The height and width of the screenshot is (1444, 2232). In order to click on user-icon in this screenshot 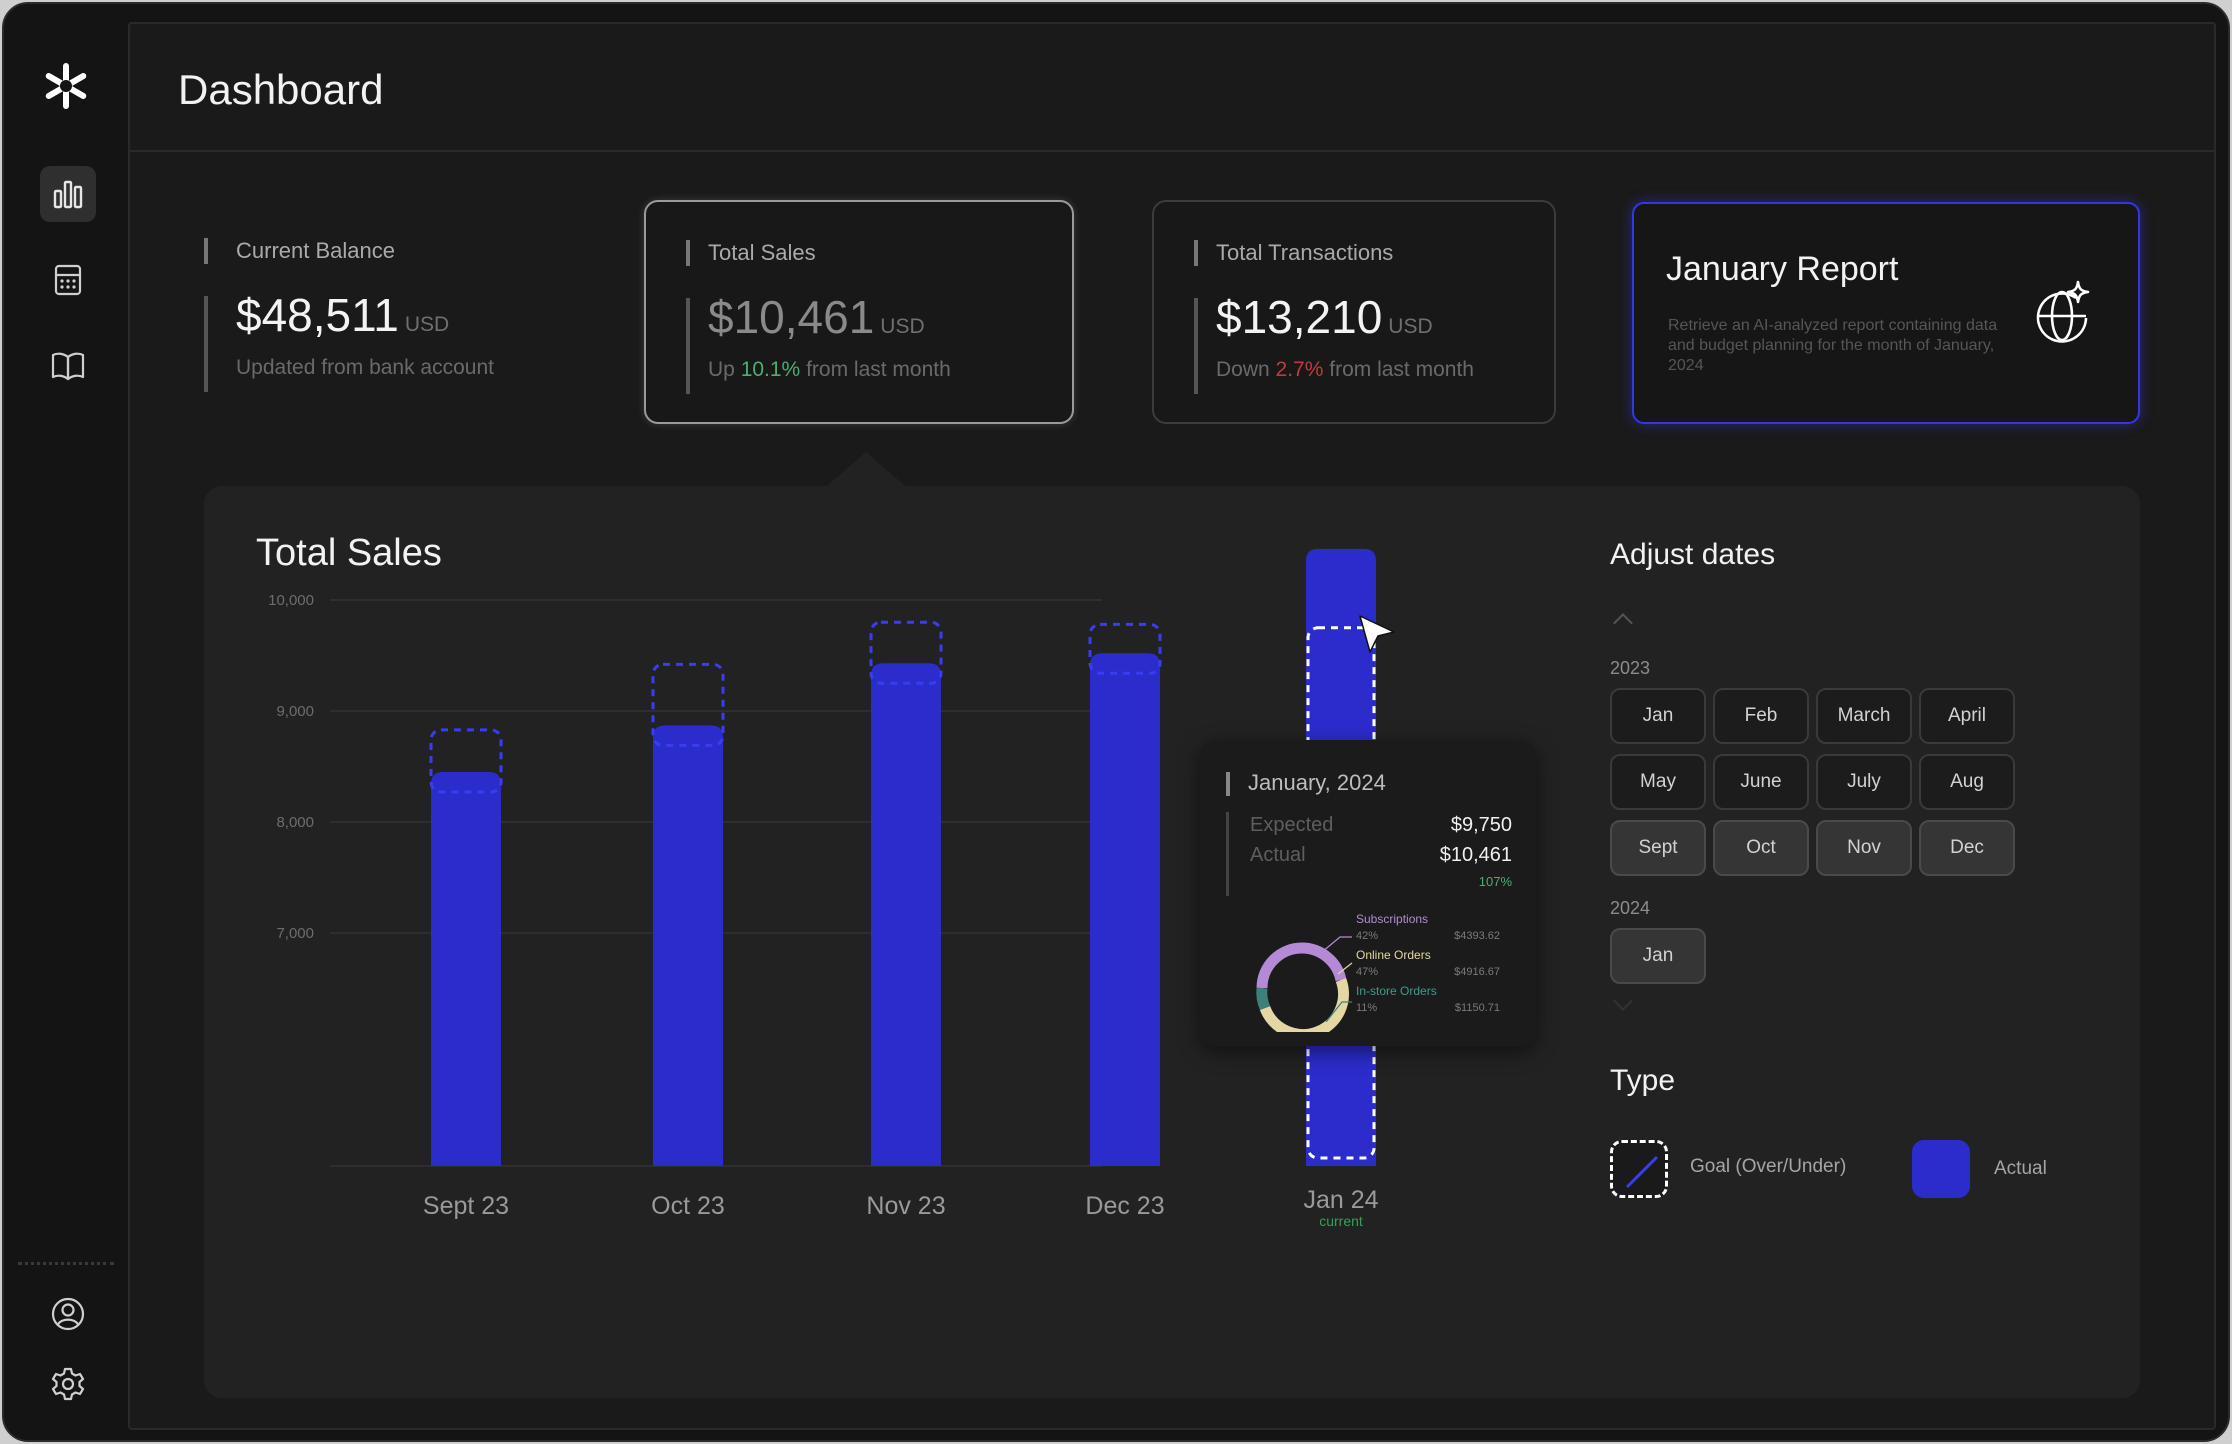, I will do `click(68, 1314)`.